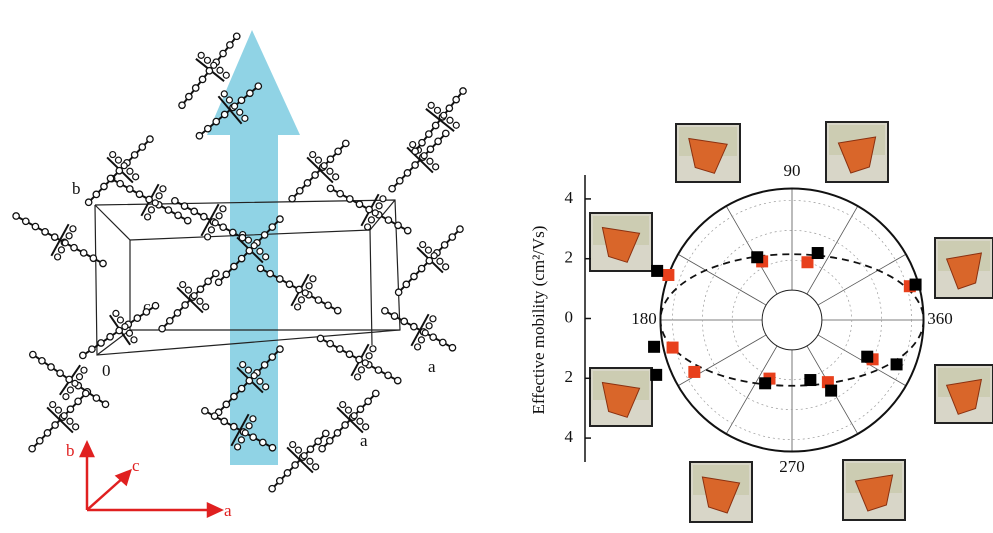  Describe the element at coordinates (792, 466) in the screenshot. I see `theta-tick-label: 270` at that location.